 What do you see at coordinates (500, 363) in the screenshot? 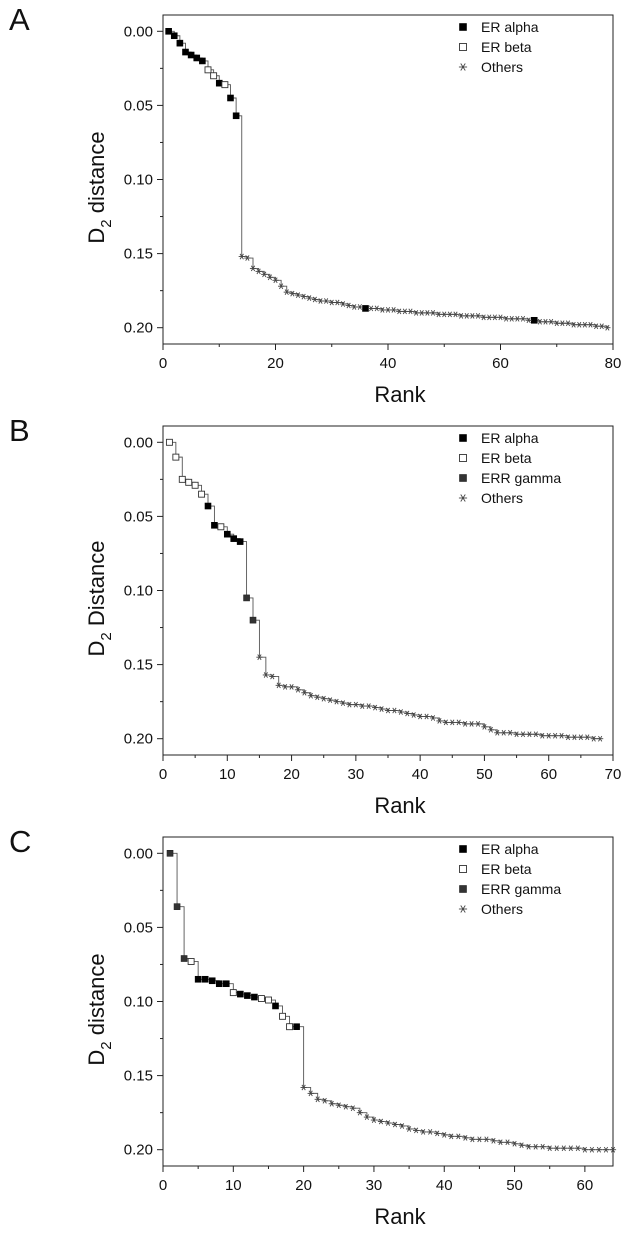
I see `x-tick-label: 60` at bounding box center [500, 363].